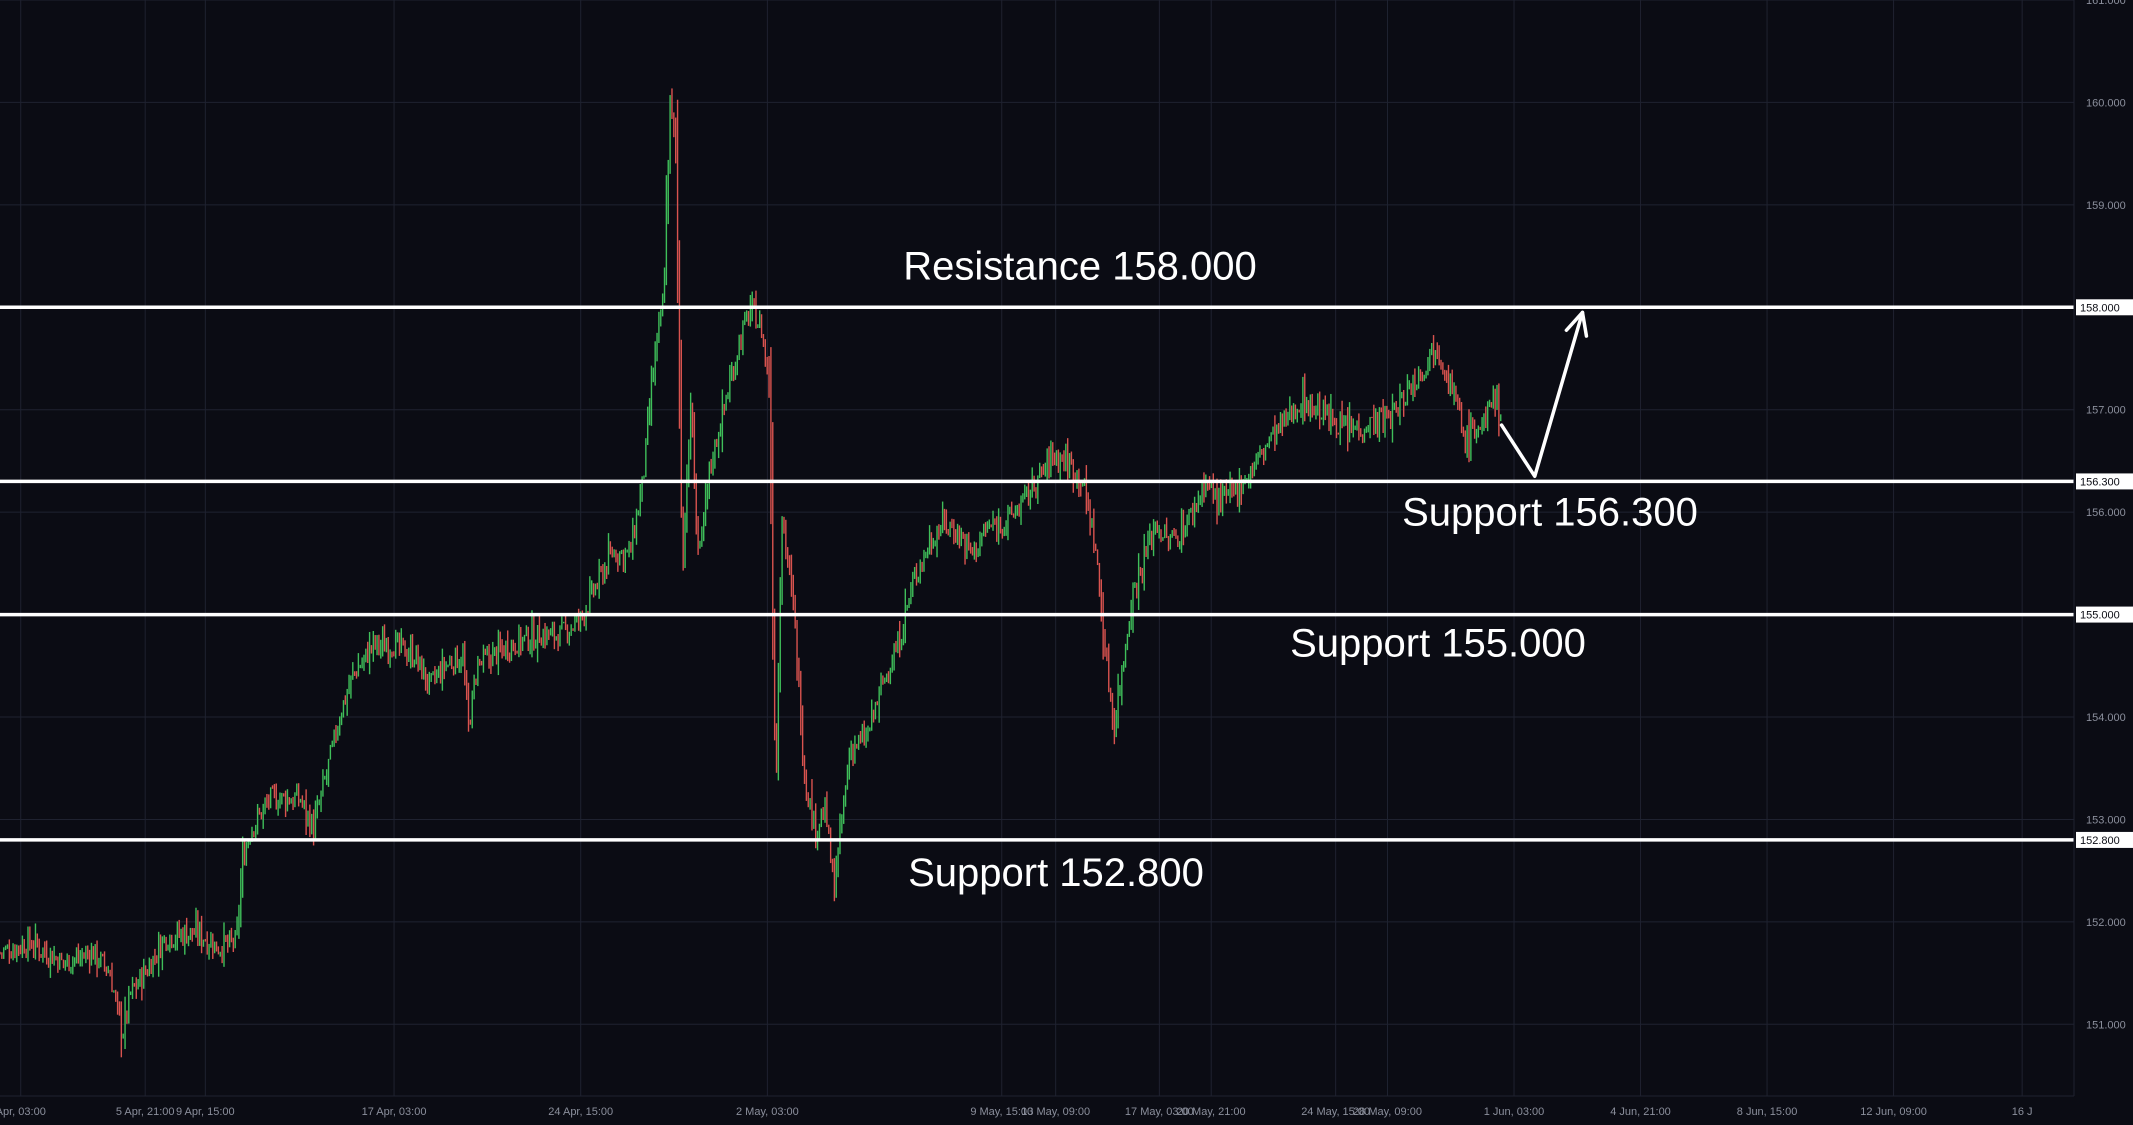 Image resolution: width=2133 pixels, height=1125 pixels. I want to click on projection-arrowhead, so click(1576, 324).